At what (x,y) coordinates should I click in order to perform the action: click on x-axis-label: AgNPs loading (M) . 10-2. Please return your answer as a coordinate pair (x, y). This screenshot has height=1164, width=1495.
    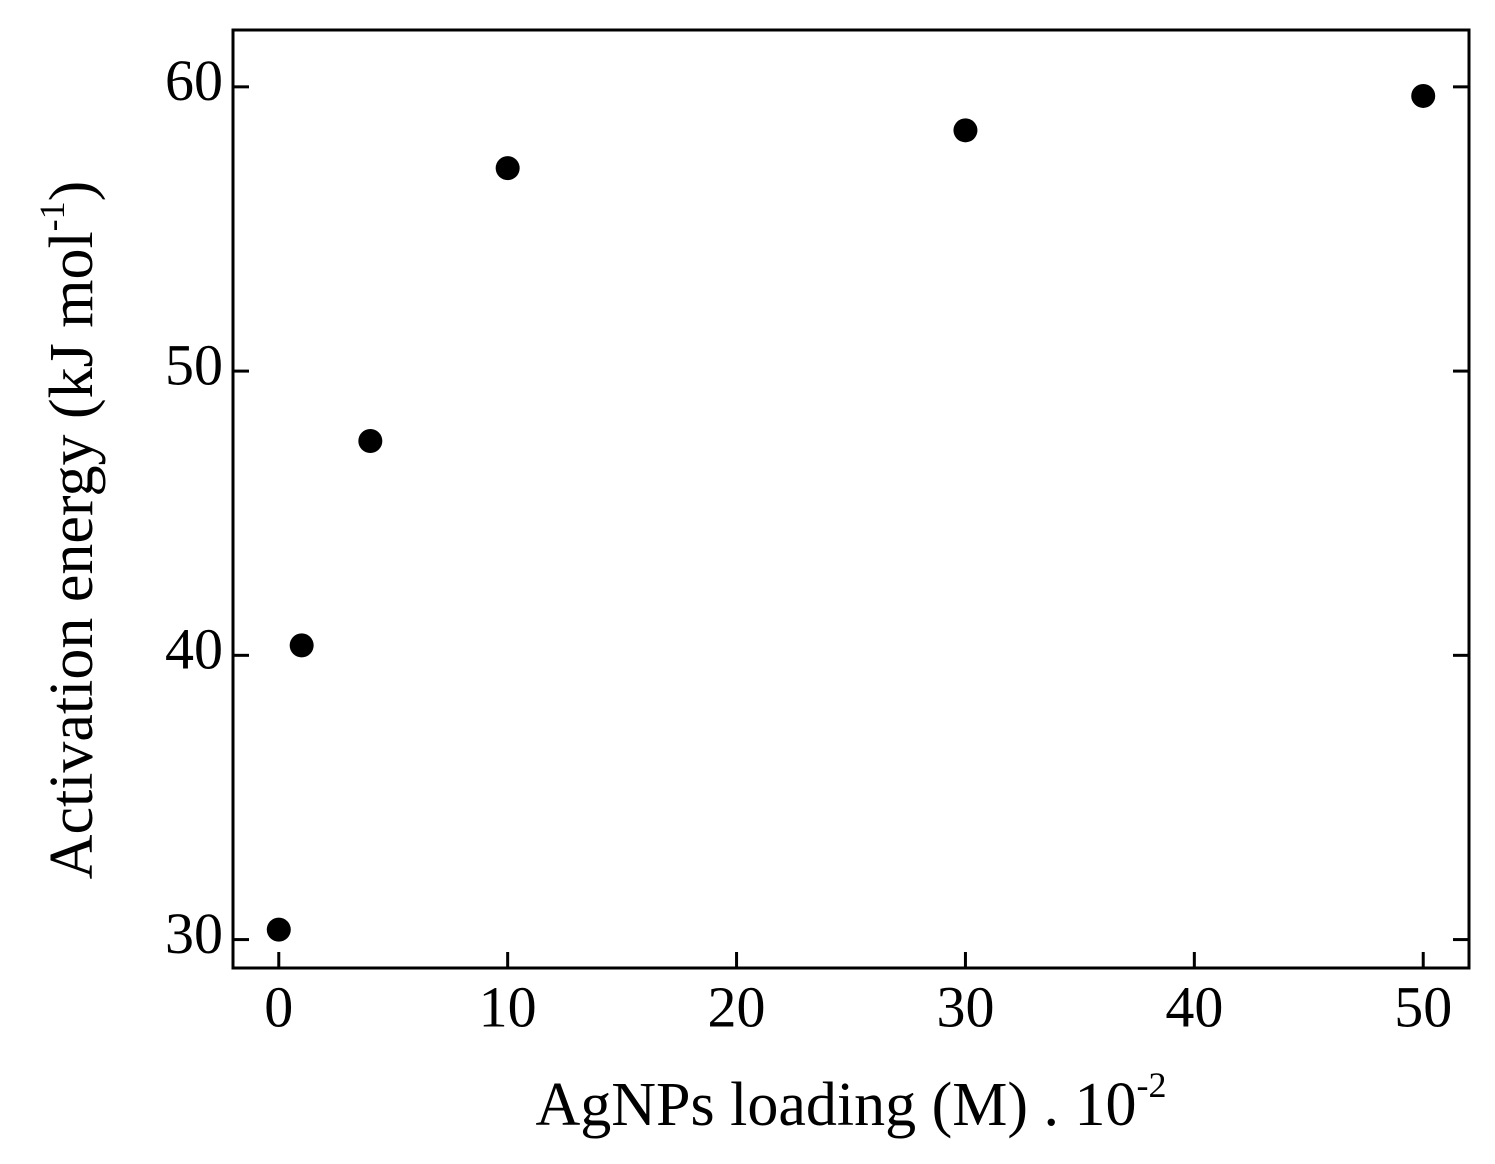
    Looking at the image, I should click on (850, 1102).